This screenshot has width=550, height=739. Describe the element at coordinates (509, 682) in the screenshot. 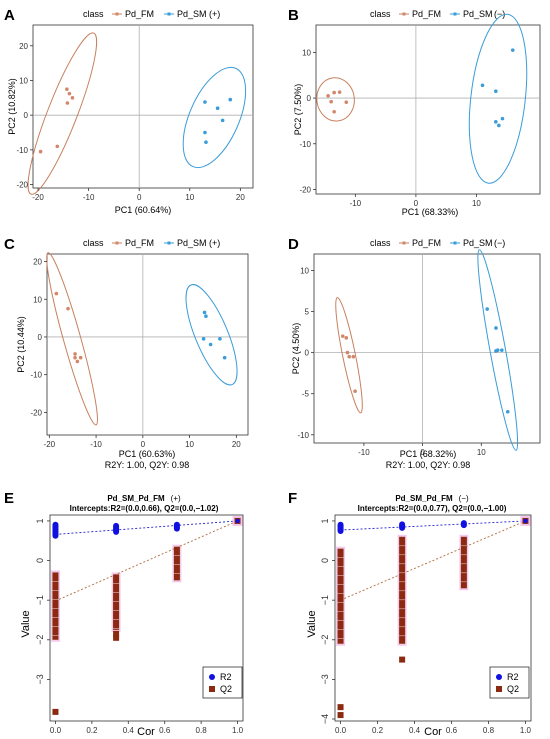

I see `panel-f-legend: R2 Q2` at that location.